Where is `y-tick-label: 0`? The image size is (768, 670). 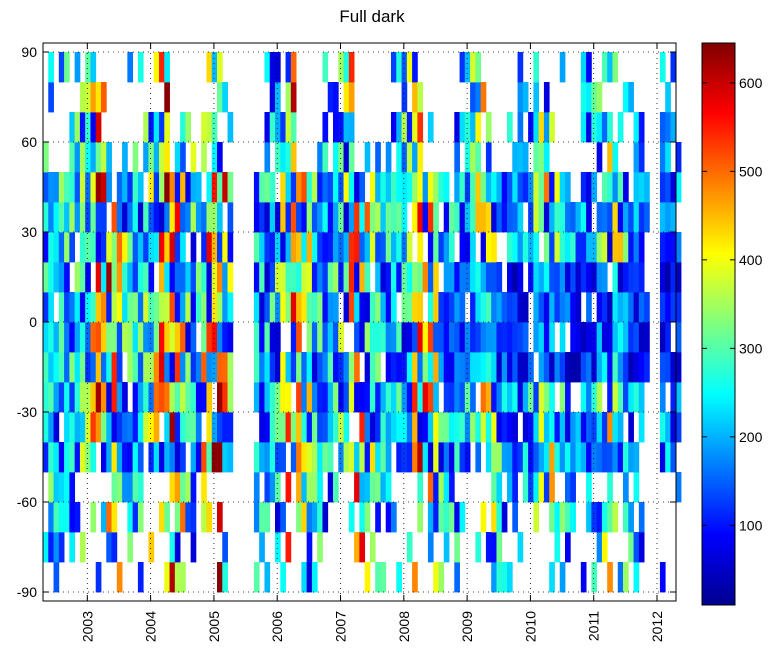 y-tick-label: 0 is located at coordinates (33, 322).